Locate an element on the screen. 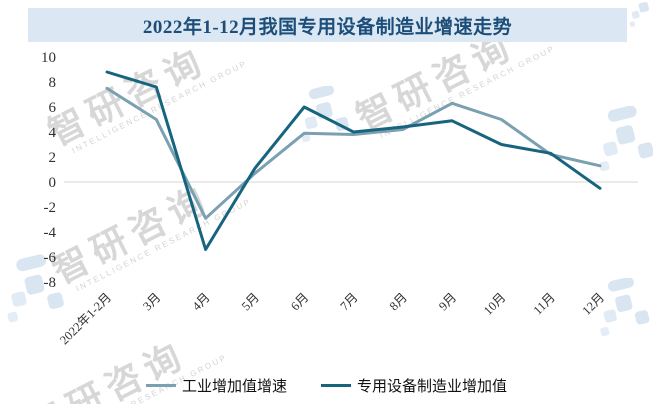 The height and width of the screenshot is (404, 653). legend-label: 专用设备制造业增加值 is located at coordinates (432, 387).